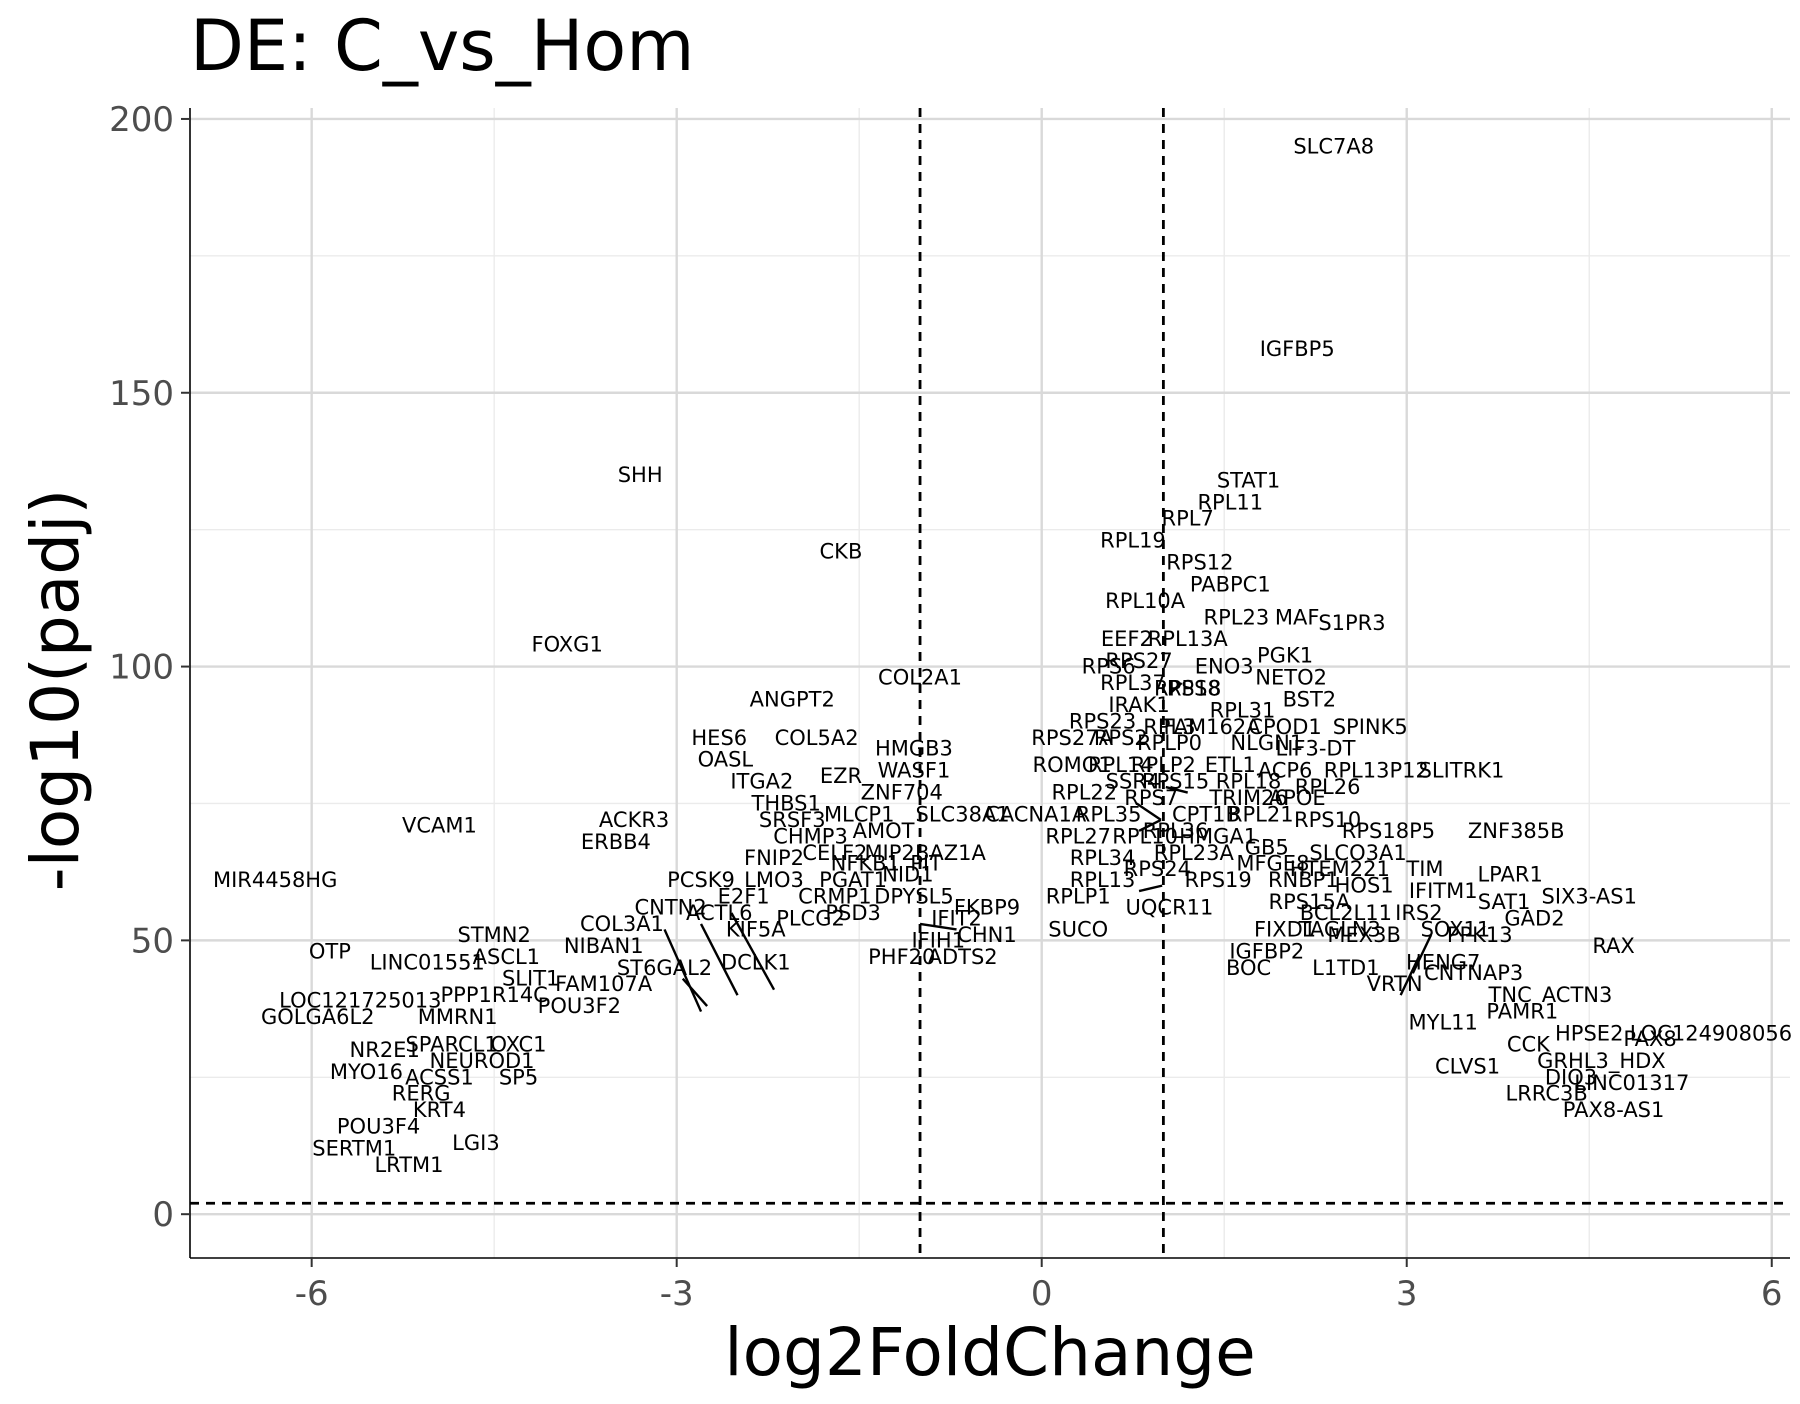 The image size is (1800, 1404). What do you see at coordinates (987, 935) in the screenshot?
I see `gene-label: CHN1` at bounding box center [987, 935].